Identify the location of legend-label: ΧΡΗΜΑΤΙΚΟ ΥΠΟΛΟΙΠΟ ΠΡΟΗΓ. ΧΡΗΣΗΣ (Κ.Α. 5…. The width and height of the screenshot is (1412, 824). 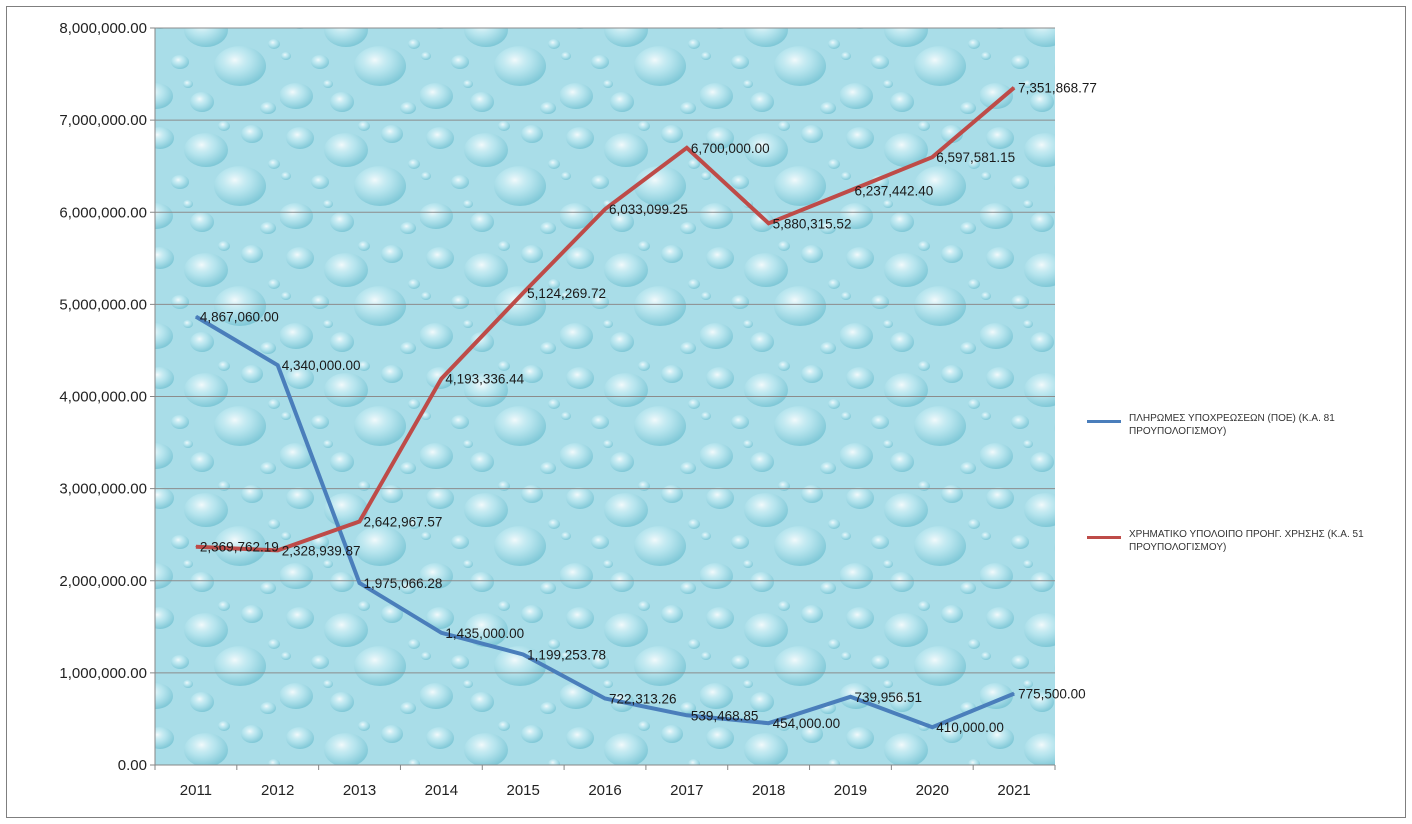
(1246, 541).